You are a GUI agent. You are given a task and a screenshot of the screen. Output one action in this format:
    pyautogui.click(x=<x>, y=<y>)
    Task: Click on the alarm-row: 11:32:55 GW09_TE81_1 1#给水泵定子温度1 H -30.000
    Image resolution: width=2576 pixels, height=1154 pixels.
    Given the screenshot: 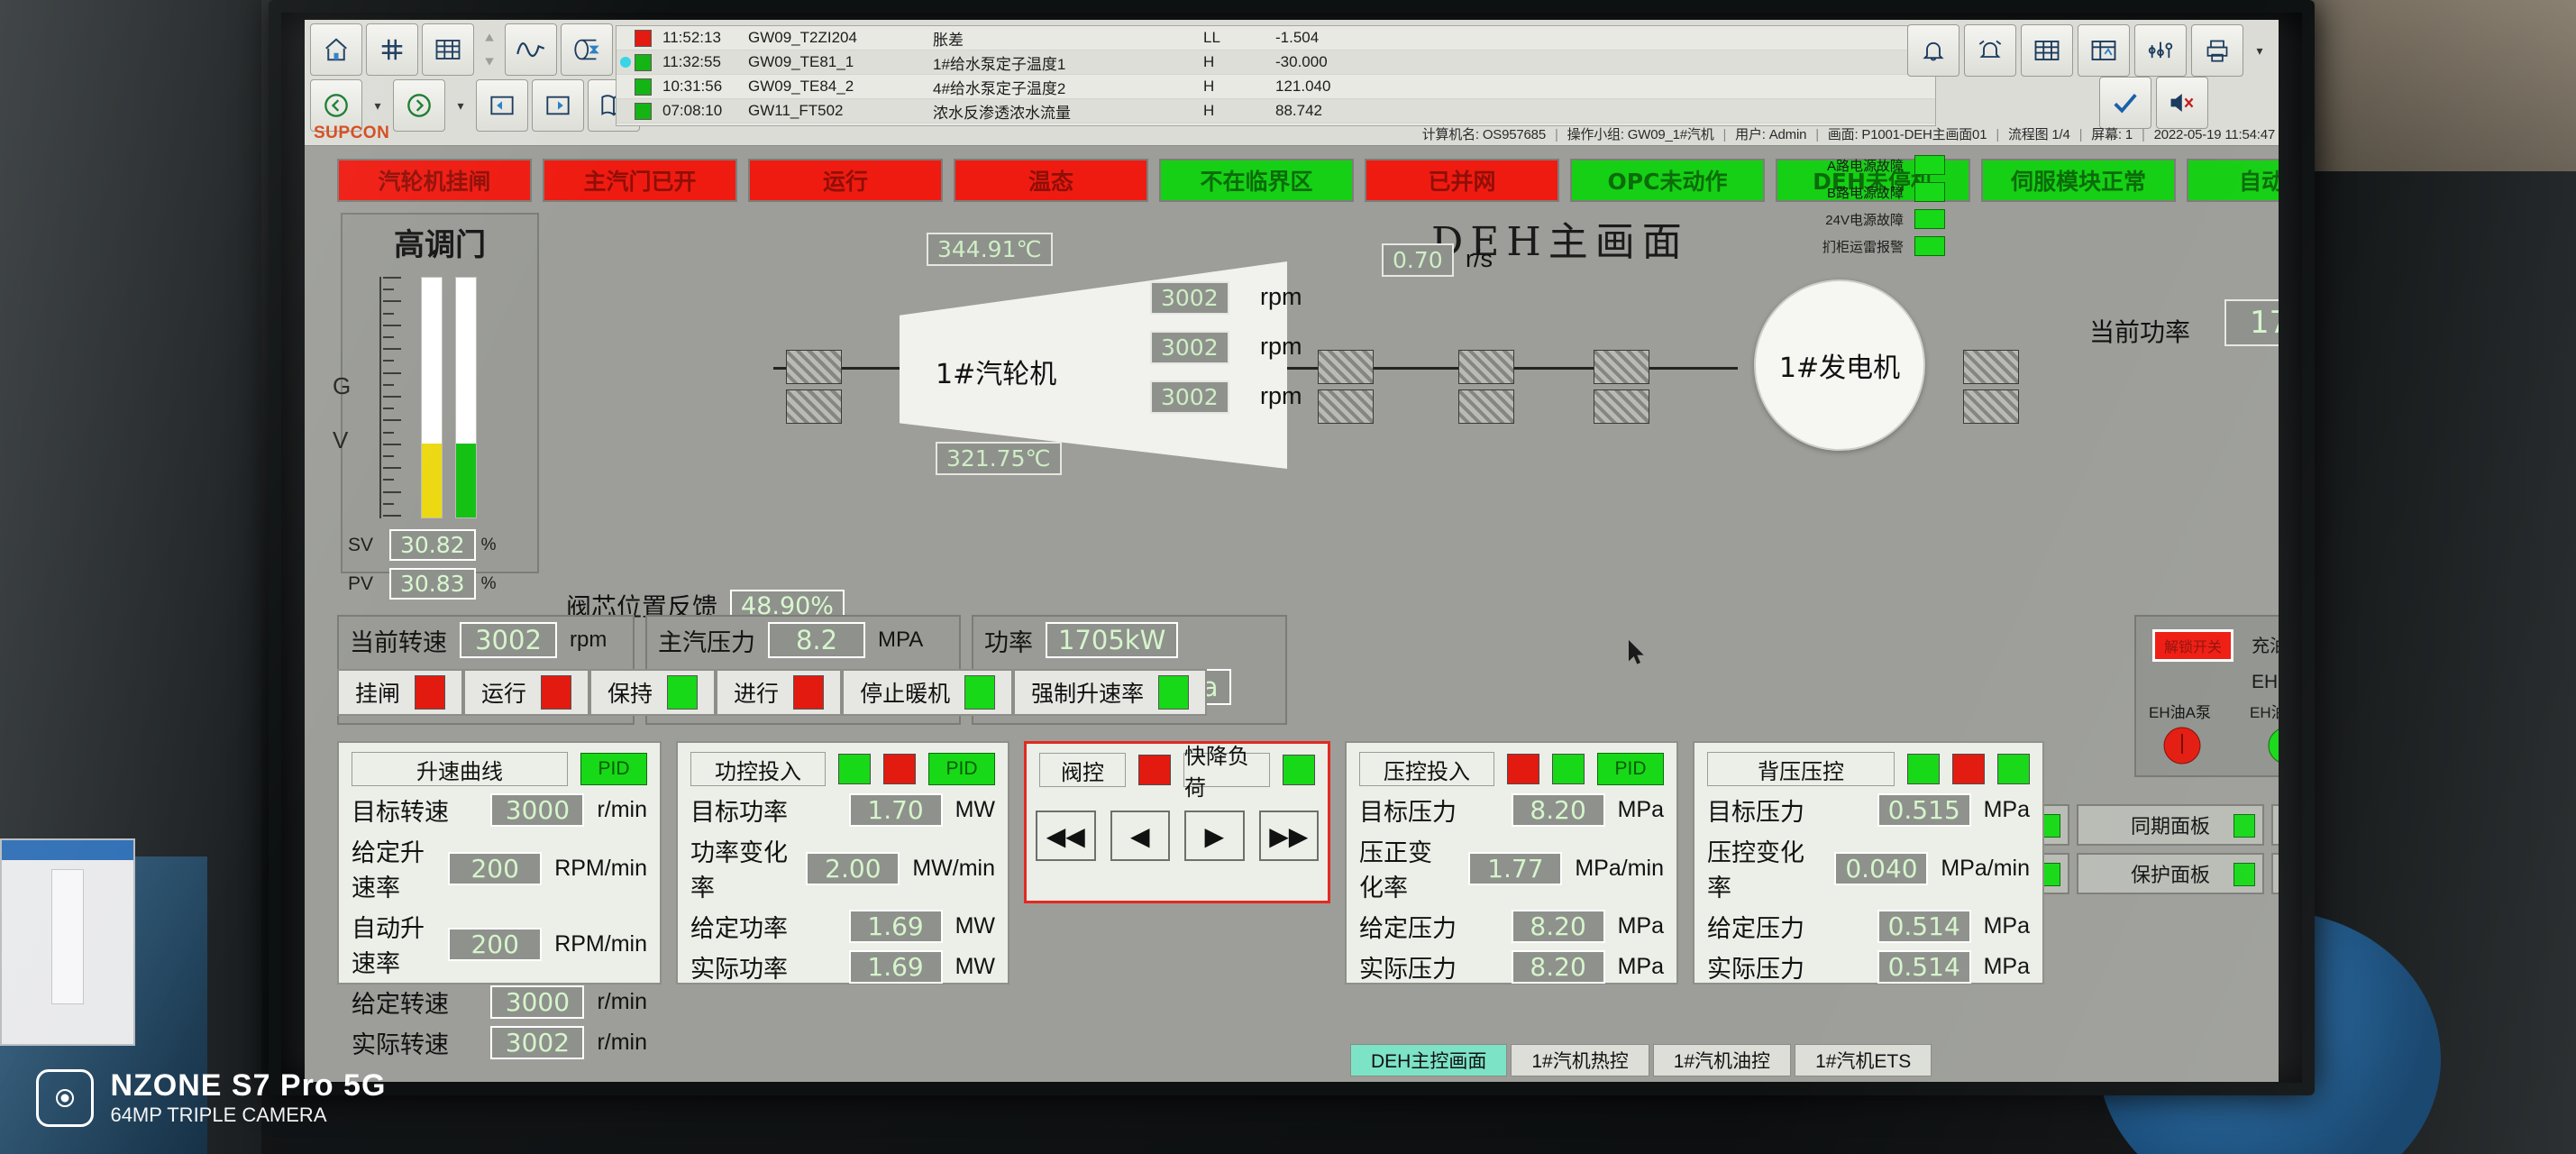 What is the action you would take?
    pyautogui.click(x=1276, y=62)
    